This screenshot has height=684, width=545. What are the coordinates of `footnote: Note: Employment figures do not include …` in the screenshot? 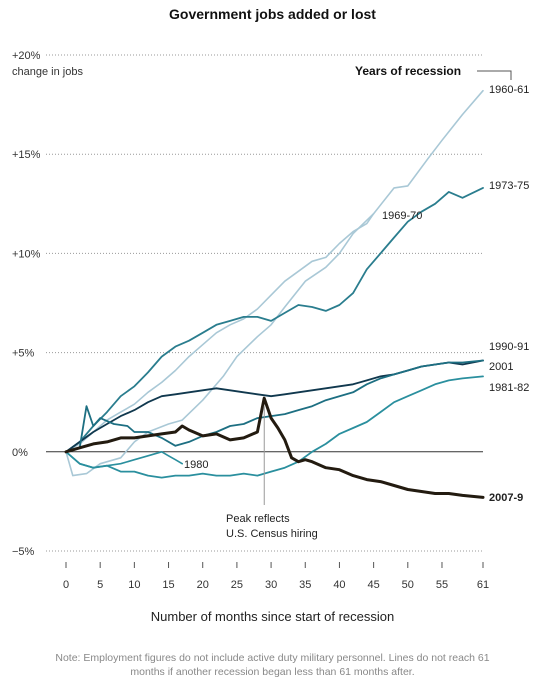 It's located at (272, 665).